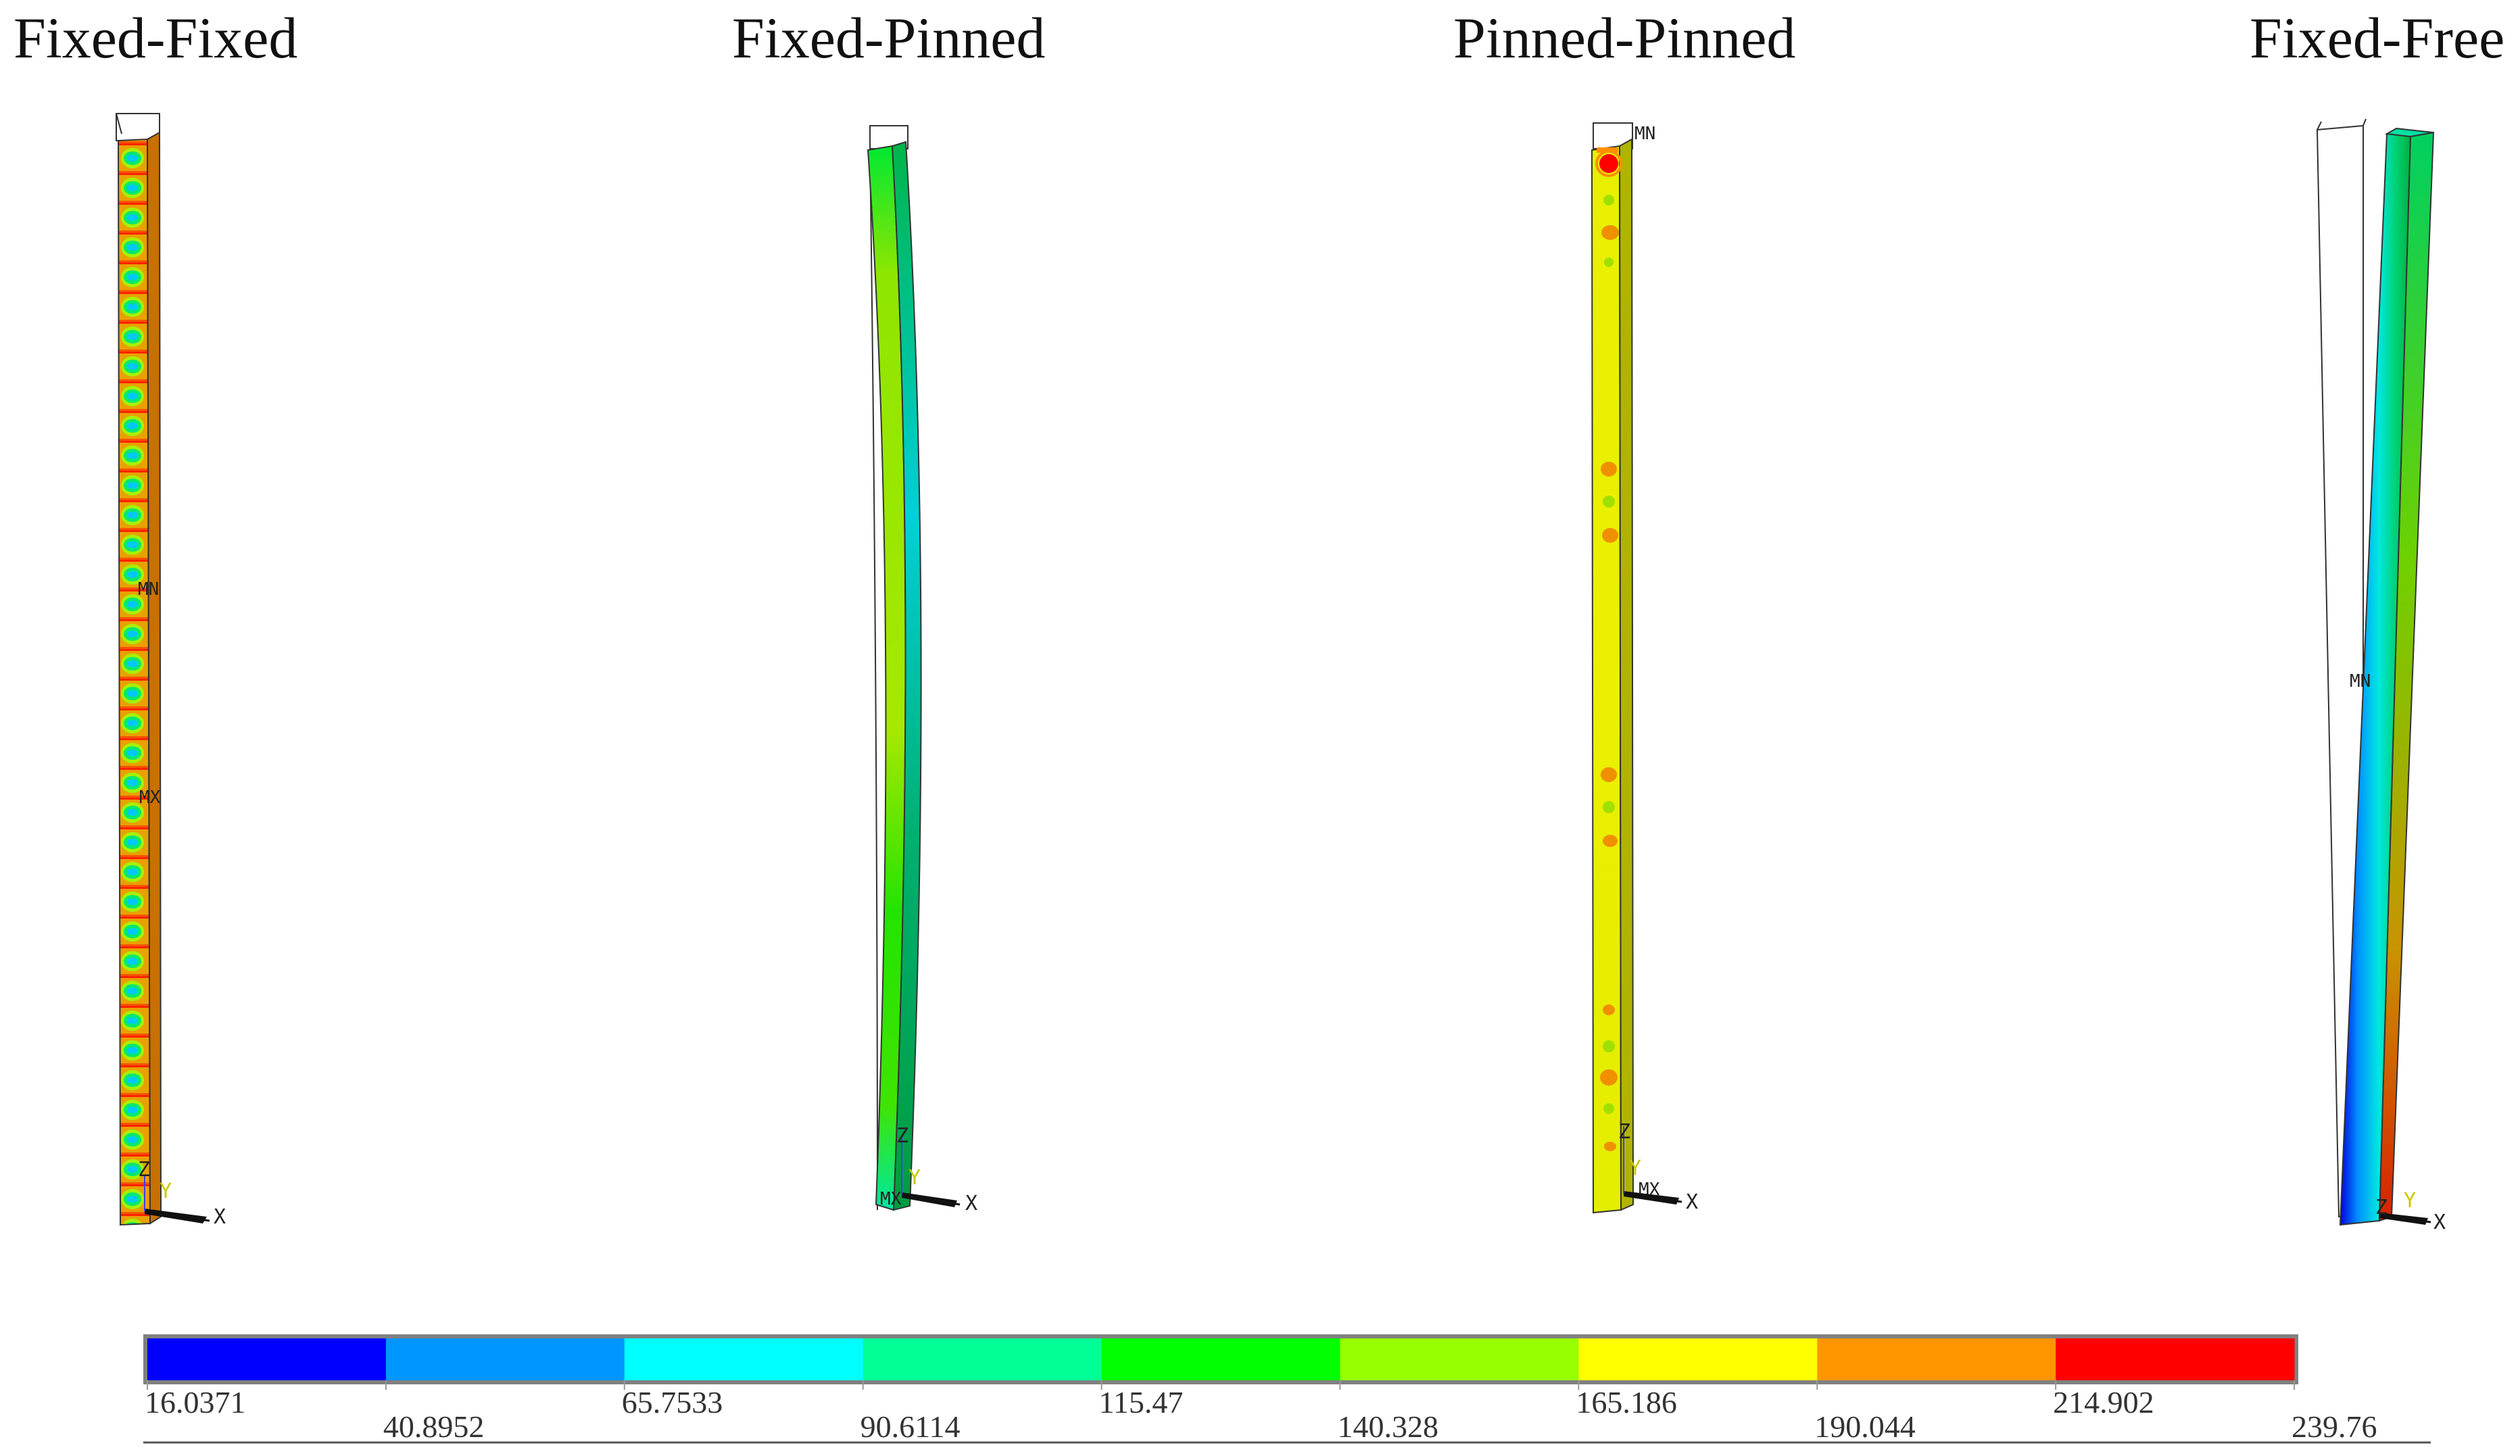 This screenshot has width=2520, height=1456. What do you see at coordinates (1644, 668) in the screenshot?
I see `column-pinned-pinned: MN MX X Y Z` at bounding box center [1644, 668].